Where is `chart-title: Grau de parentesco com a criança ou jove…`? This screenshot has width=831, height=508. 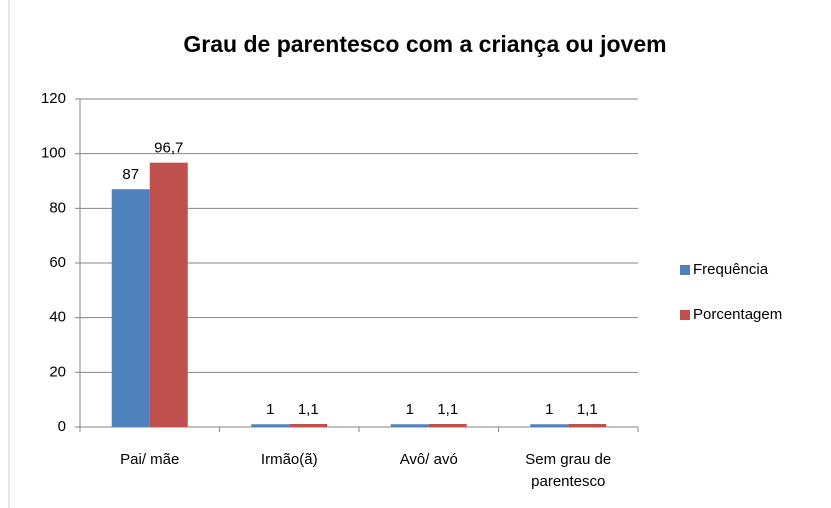
chart-title: Grau de parentesco com a criança ou jove… is located at coordinates (424, 44).